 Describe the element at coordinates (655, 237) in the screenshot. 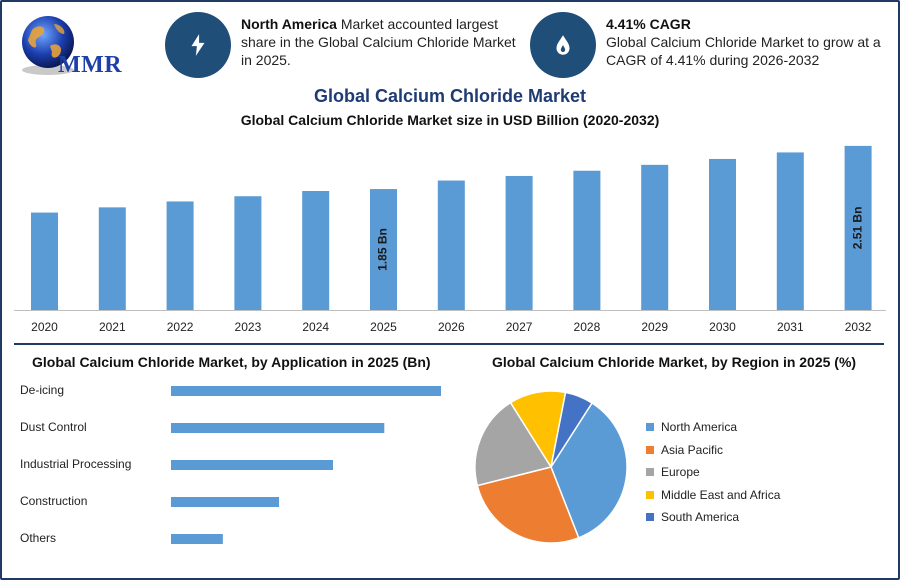

I see `bar-2029` at that location.